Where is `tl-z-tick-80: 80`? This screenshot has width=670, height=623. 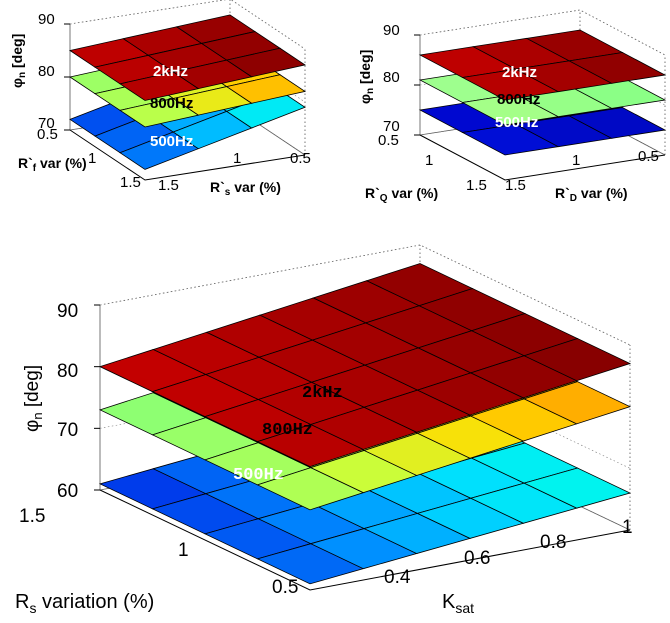 tl-z-tick-80: 80 is located at coordinates (46, 71).